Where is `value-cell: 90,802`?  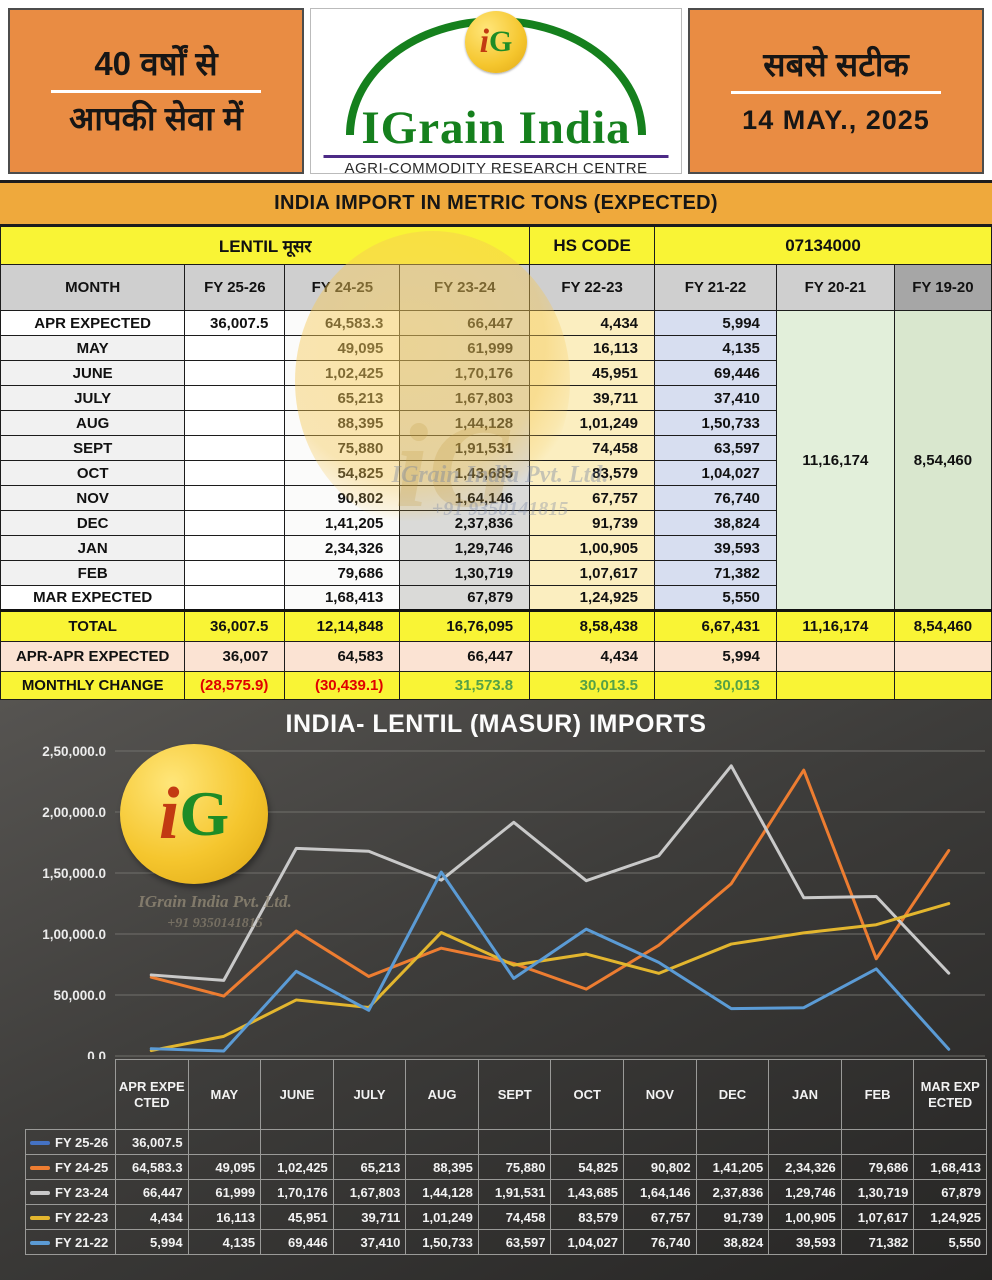 value-cell: 90,802 is located at coordinates (342, 498).